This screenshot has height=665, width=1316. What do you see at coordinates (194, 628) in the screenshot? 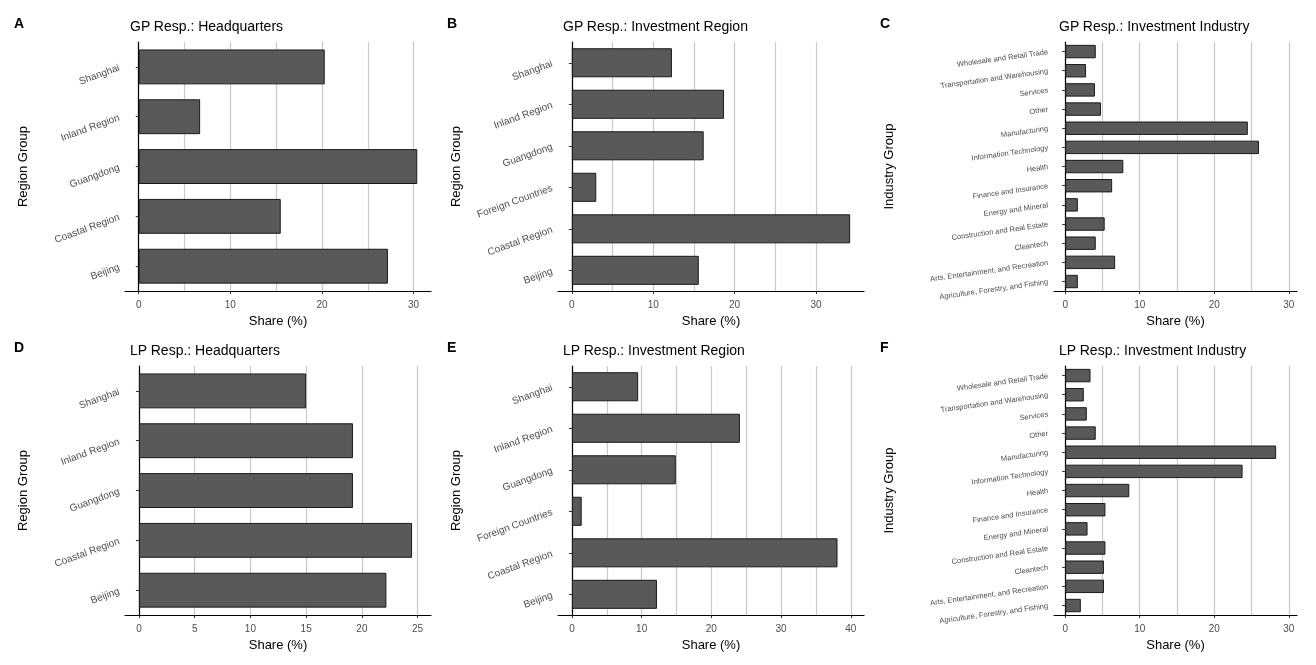
I see `x-tick-label: 5` at bounding box center [194, 628].